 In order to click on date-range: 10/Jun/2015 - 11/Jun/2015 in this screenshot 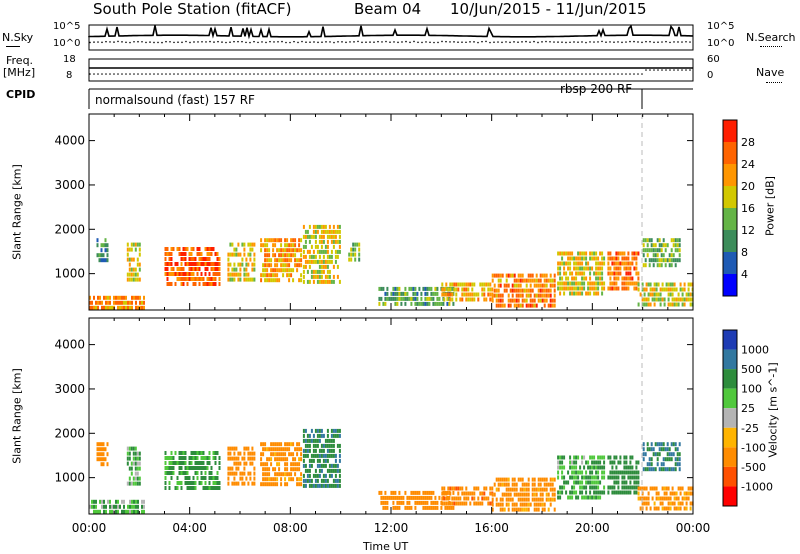, I will do `click(548, 9)`.